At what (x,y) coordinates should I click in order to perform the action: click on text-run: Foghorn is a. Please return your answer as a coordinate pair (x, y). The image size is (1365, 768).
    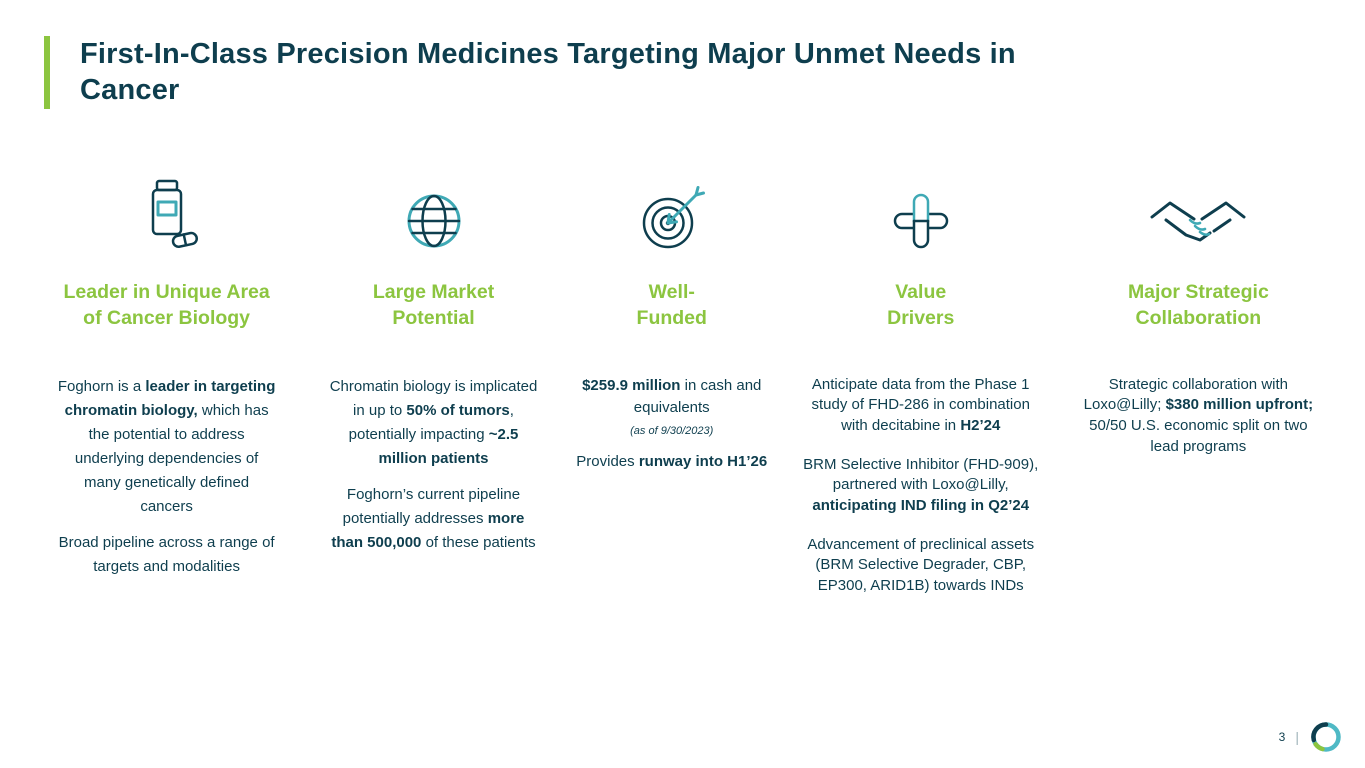
    Looking at the image, I should click on (101, 386).